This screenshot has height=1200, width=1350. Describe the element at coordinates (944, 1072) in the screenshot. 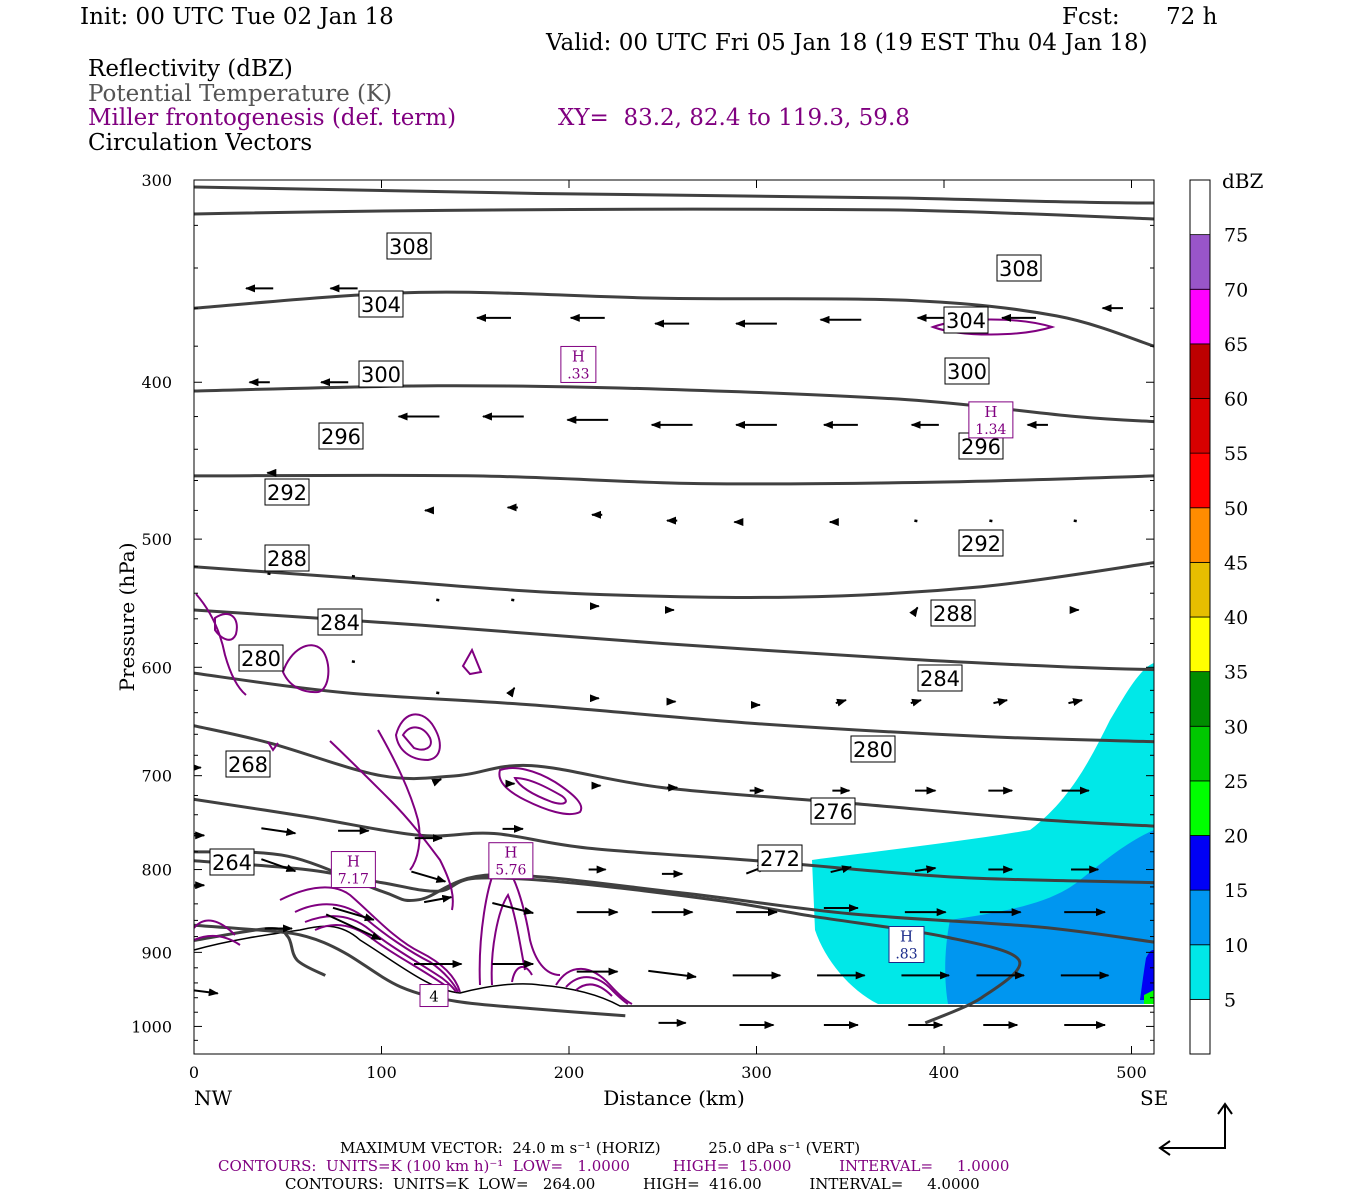

I see `x-tick-label: 400` at that location.